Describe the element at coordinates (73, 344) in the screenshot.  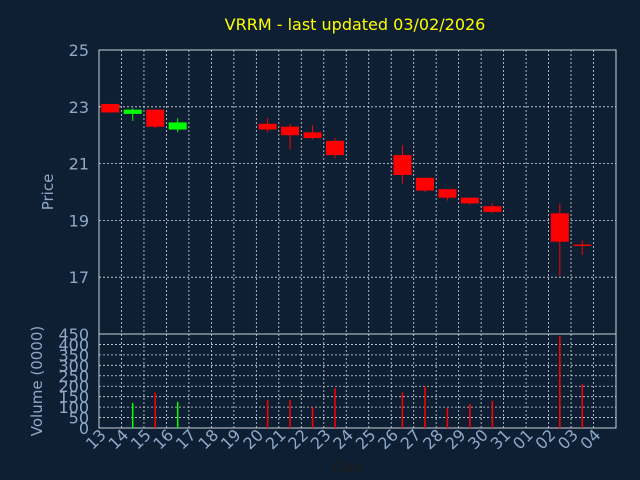
I see `volume-y-tick-label: 400` at that location.